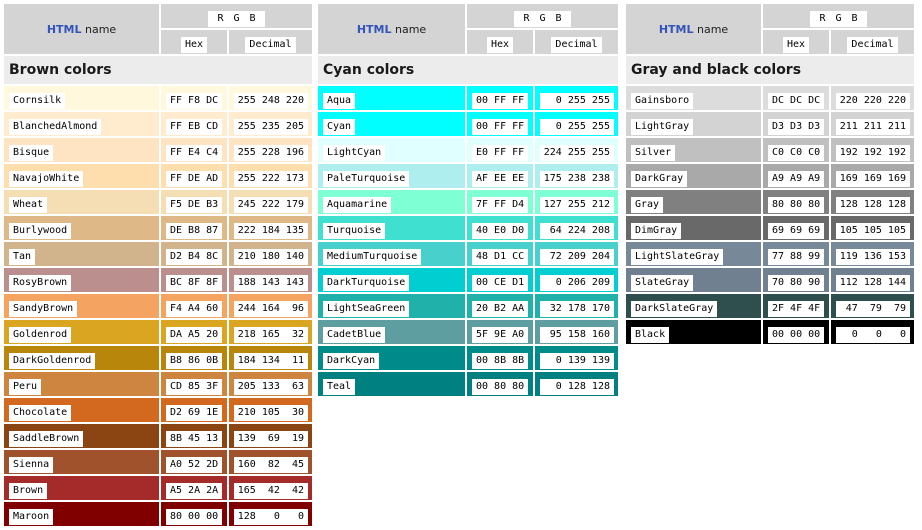  I want to click on hex-value-cell: 8B 45 13, so click(194, 436).